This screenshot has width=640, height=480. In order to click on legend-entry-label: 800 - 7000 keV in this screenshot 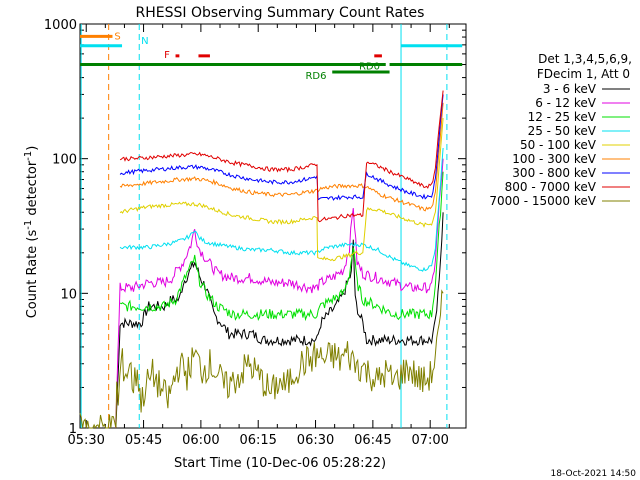, I will do `click(551, 187)`.